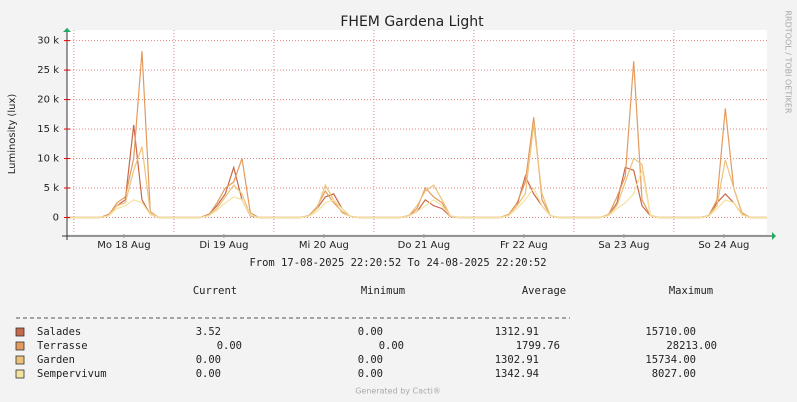 This screenshot has height=402, width=797. What do you see at coordinates (691, 346) in the screenshot?
I see `stat-value: 28213.00` at bounding box center [691, 346].